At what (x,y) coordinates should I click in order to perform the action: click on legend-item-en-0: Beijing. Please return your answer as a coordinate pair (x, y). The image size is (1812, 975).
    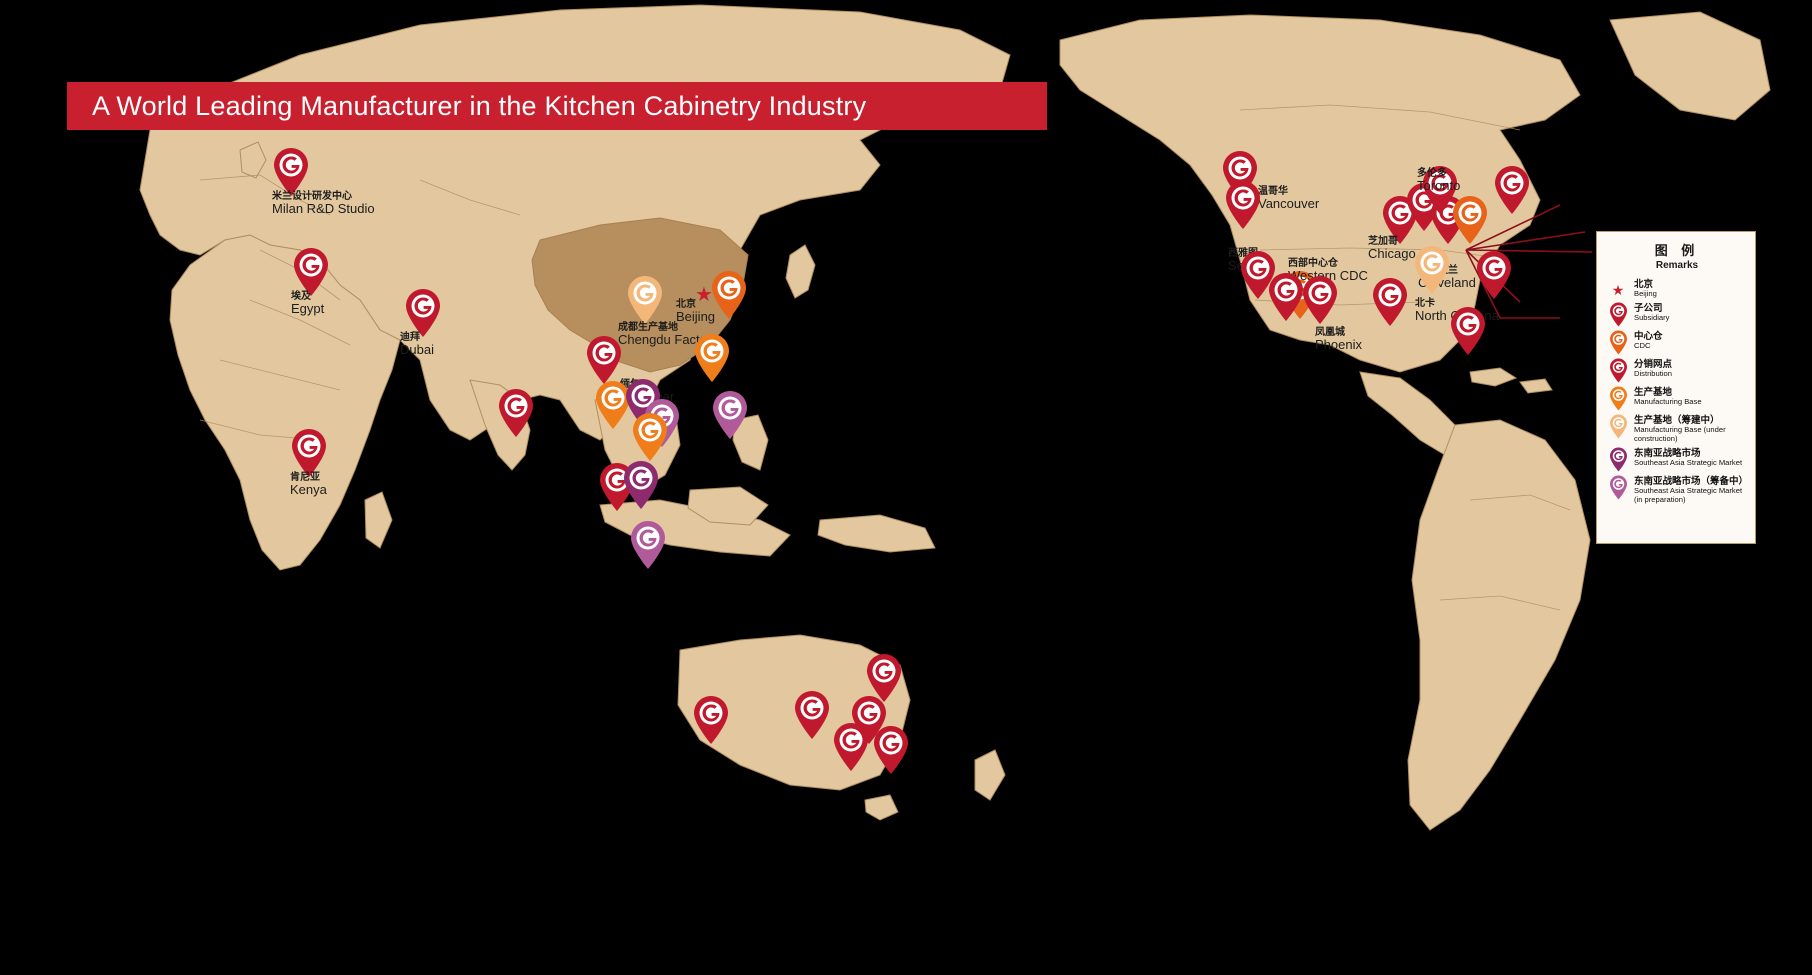
    Looking at the image, I should click on (1645, 294).